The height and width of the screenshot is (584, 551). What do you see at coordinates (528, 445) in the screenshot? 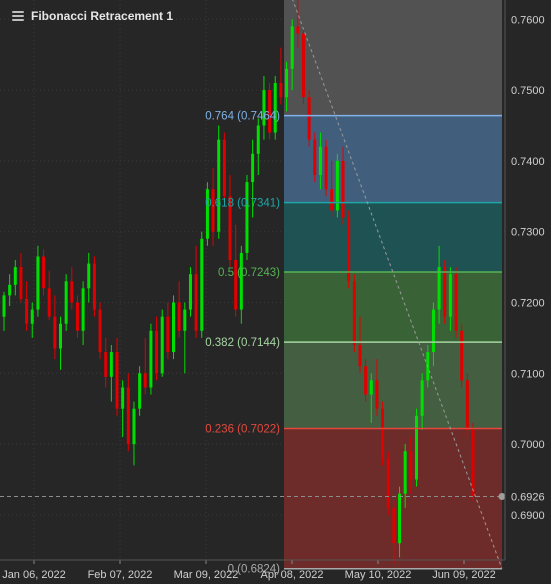
I see `y-tick-label: 0.7000` at bounding box center [528, 445].